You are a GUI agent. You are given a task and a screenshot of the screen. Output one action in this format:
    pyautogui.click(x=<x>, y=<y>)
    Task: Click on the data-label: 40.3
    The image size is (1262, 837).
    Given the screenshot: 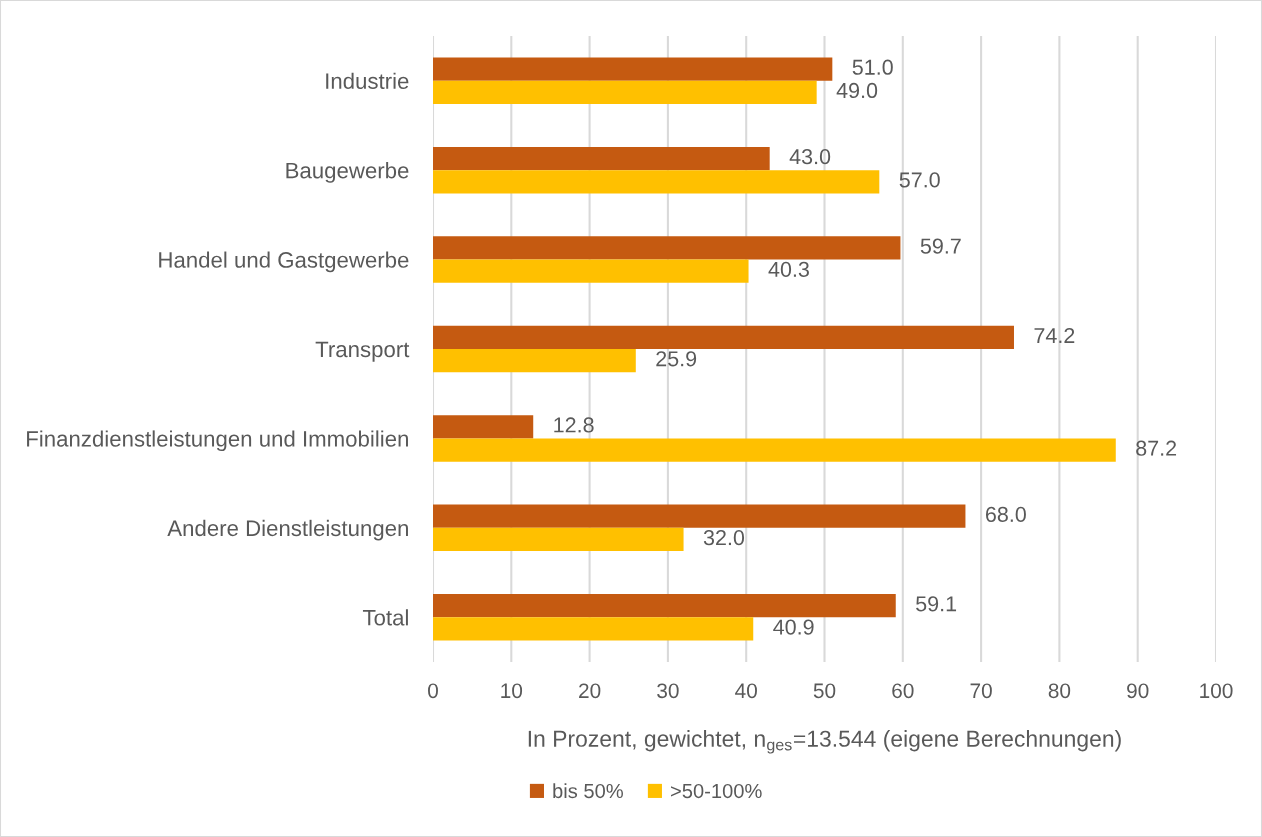 What is the action you would take?
    pyautogui.click(x=788, y=269)
    